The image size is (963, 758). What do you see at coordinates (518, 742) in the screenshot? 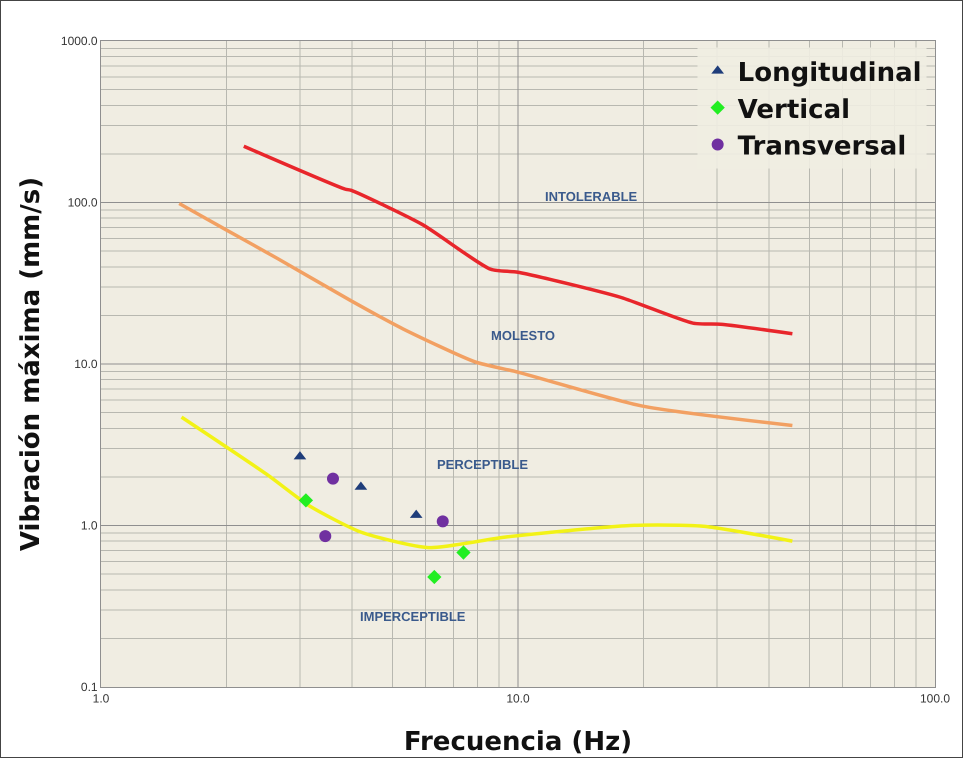
I see `x-axis-title: Frecuencia (Hz)` at bounding box center [518, 742].